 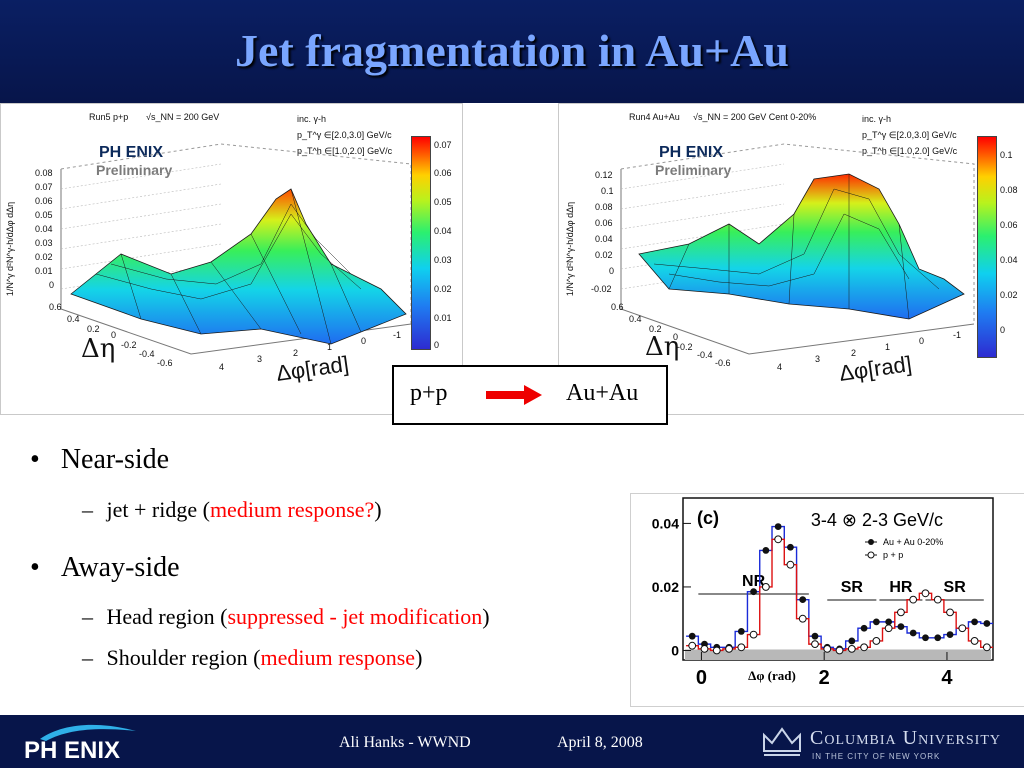 I want to click on z-tick: 0.1, so click(x=607, y=191).